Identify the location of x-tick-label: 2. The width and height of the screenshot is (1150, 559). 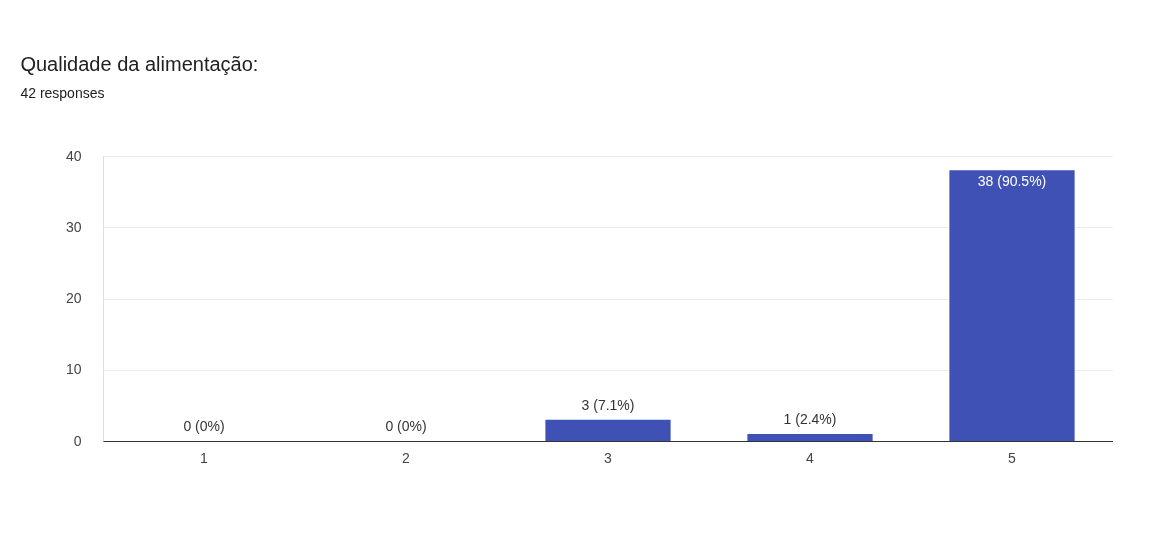
(406, 457).